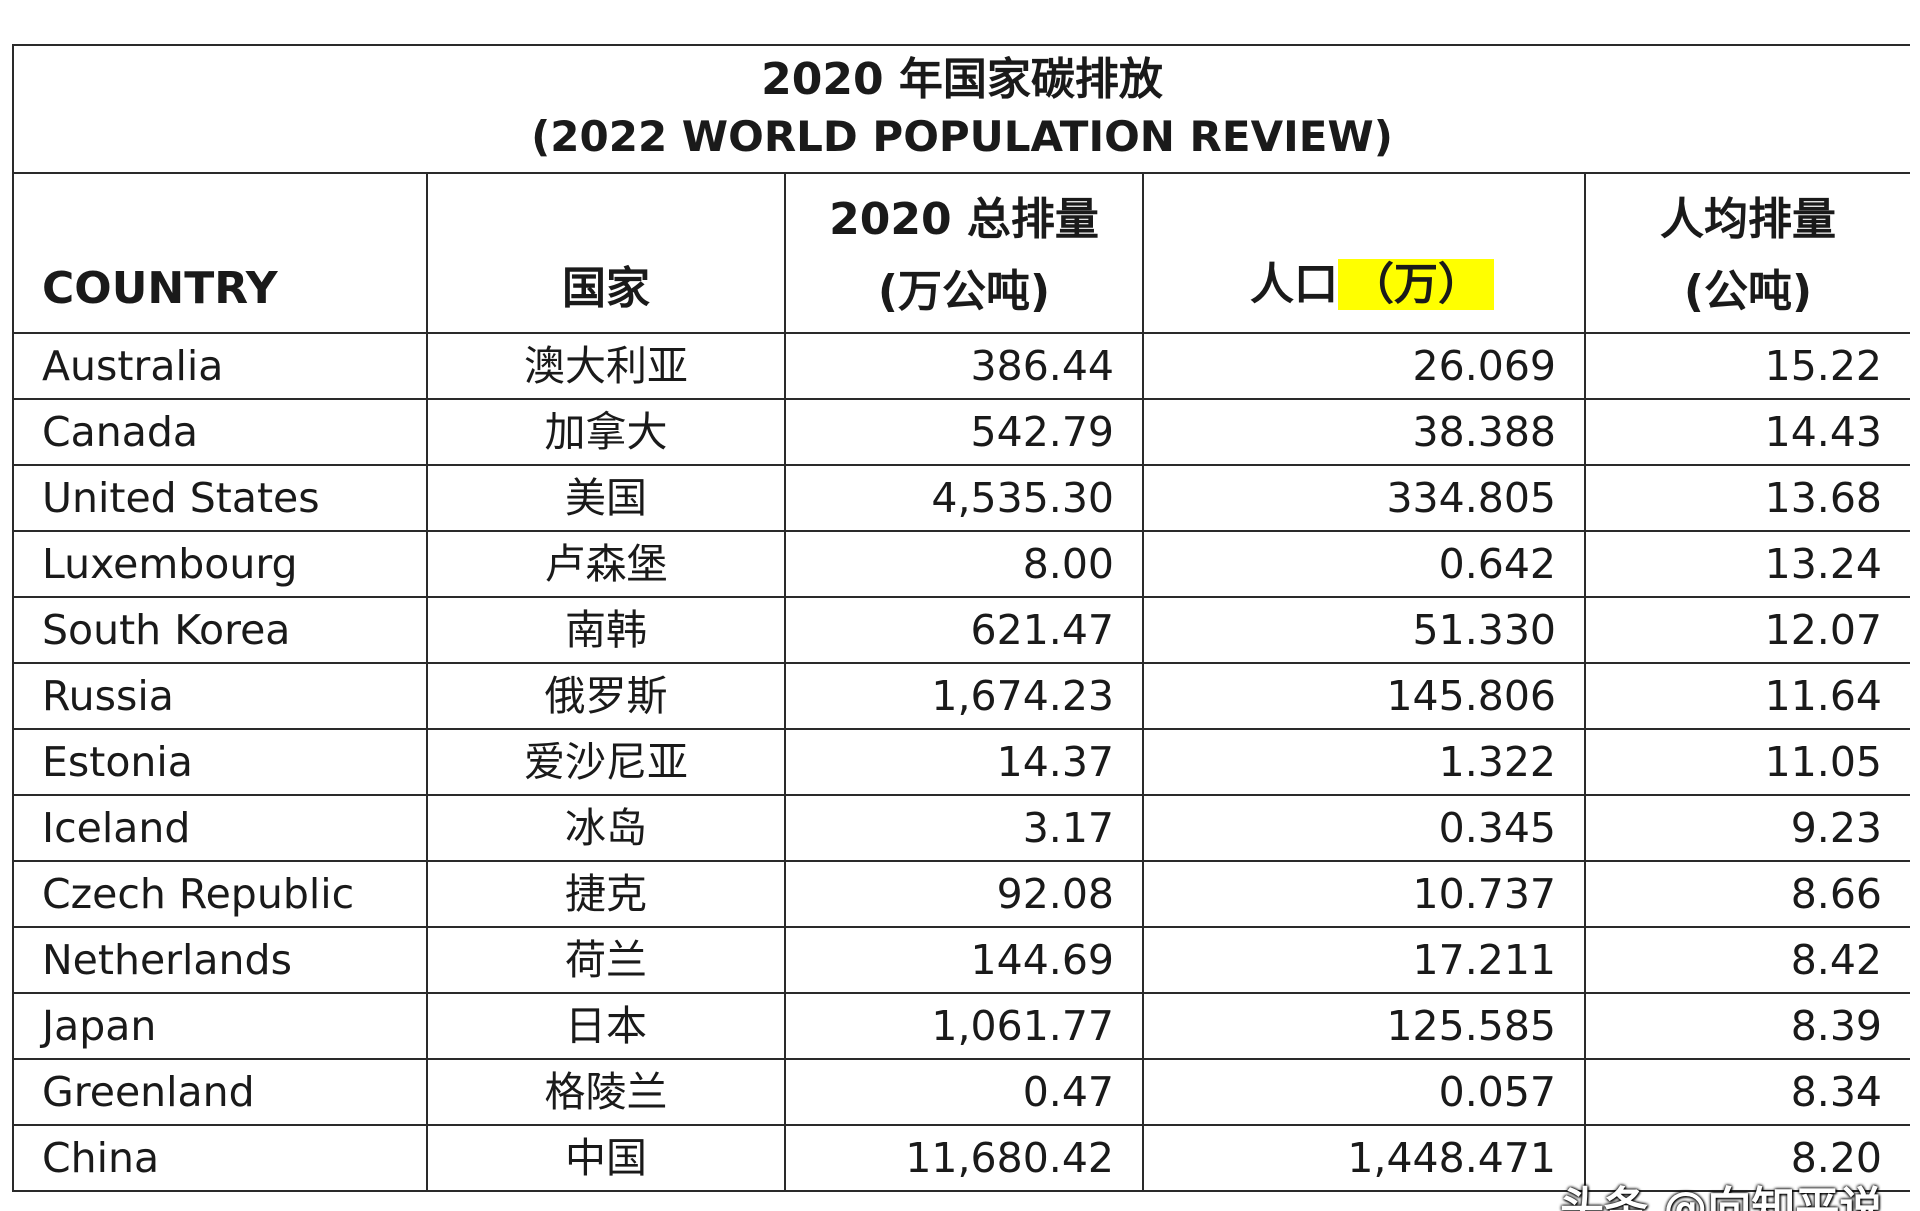  What do you see at coordinates (964, 894) in the screenshot?
I see `cell-total-emissions: 92.08` at bounding box center [964, 894].